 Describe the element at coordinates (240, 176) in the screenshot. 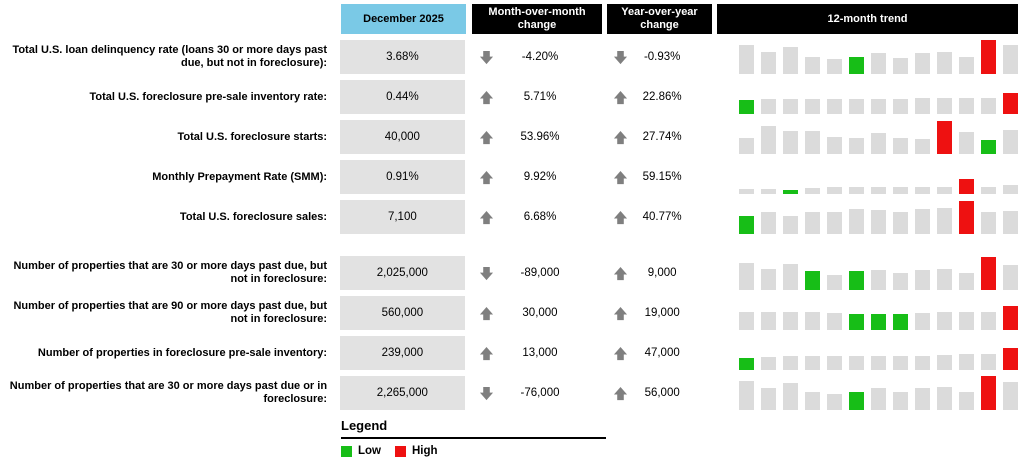

I see `row-label: Monthly Prepayment Rate (SMM):` at that location.